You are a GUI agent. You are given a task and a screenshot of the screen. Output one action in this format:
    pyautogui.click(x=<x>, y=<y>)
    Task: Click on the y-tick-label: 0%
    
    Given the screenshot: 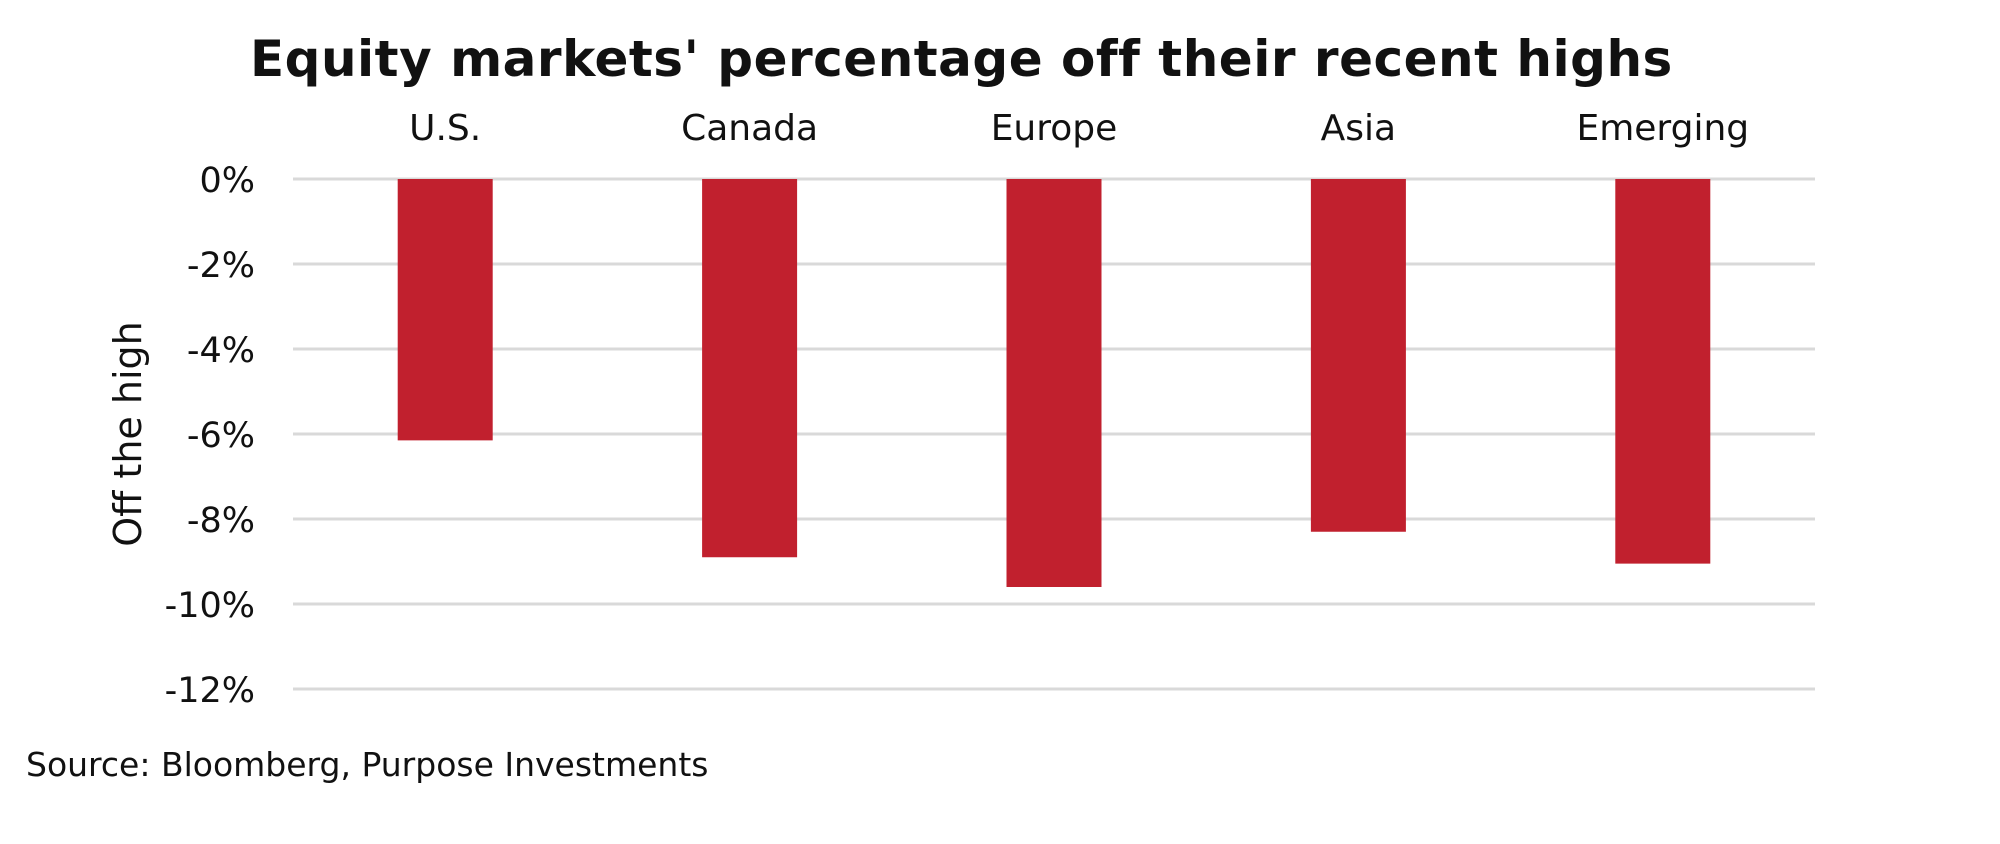 What is the action you would take?
    pyautogui.click(x=227, y=181)
    